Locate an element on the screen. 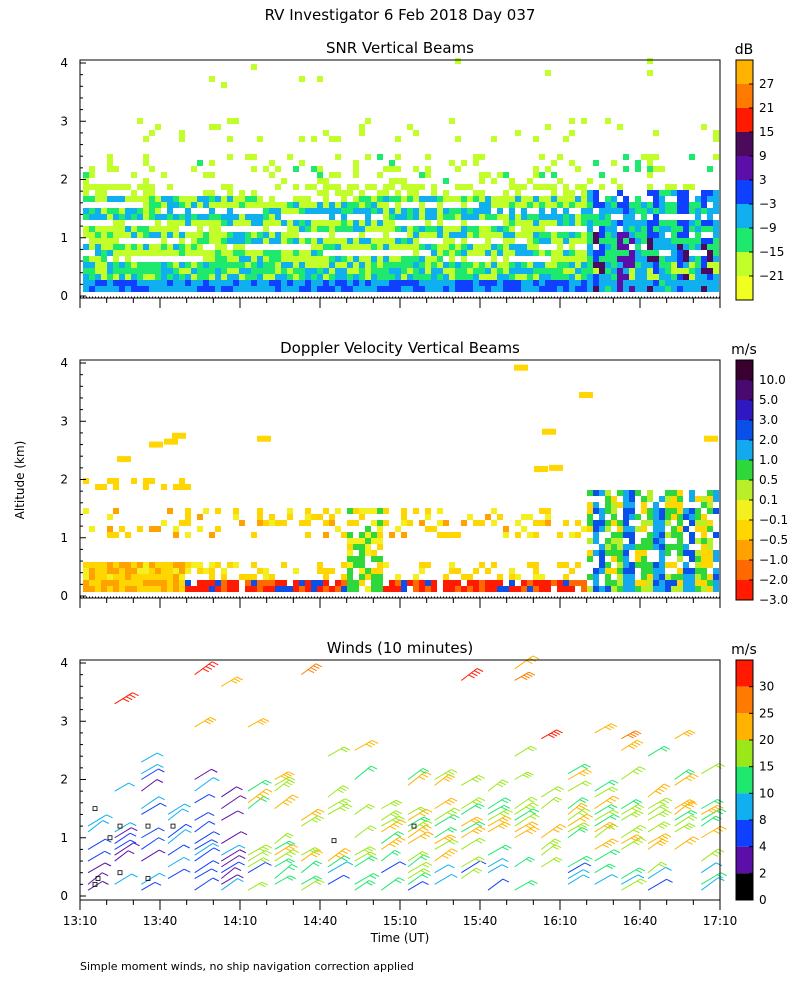 This screenshot has width=800, height=1004. winds-x-tick-label: 16:40 is located at coordinates (640, 921).